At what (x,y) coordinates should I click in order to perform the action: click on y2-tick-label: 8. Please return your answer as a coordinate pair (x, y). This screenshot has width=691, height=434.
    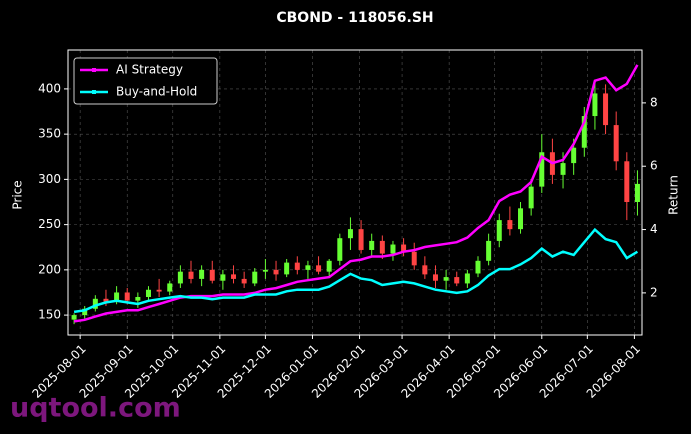
    Looking at the image, I should click on (654, 102).